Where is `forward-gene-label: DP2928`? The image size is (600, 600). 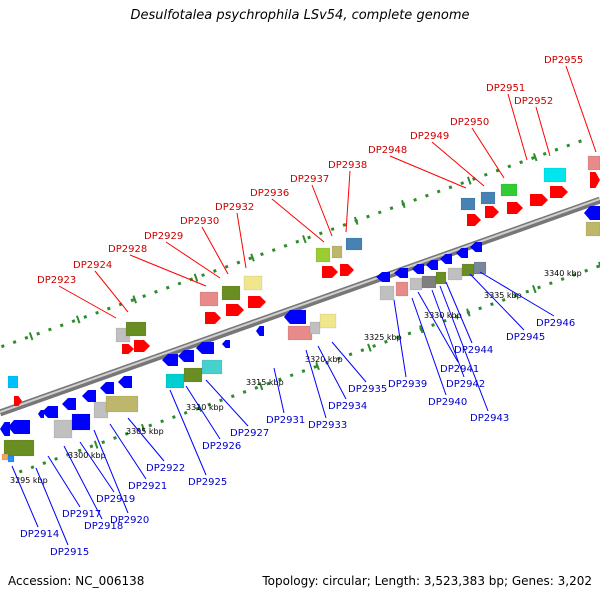
forward-gene-label: DP2928 is located at coordinates (127, 249).